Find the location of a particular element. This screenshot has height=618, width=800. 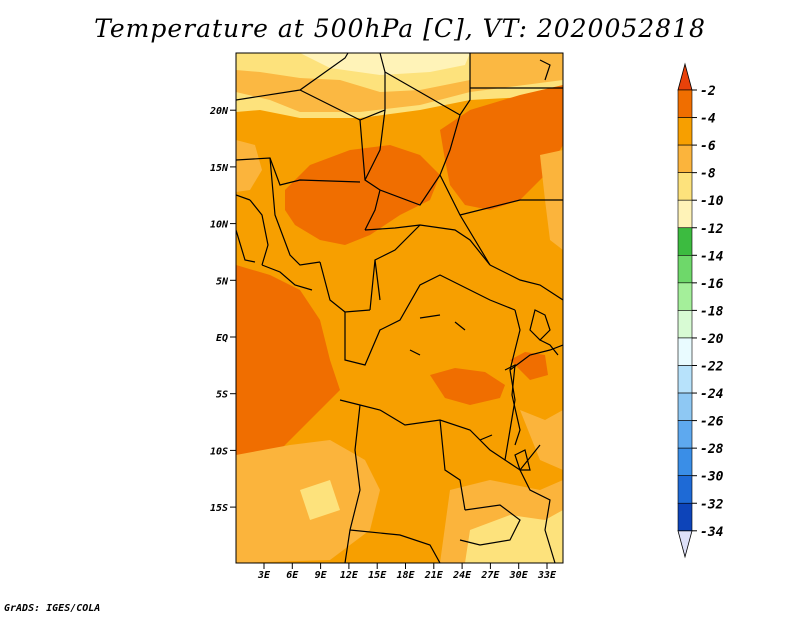

lat-label: EQ is located at coordinates (222, 338).